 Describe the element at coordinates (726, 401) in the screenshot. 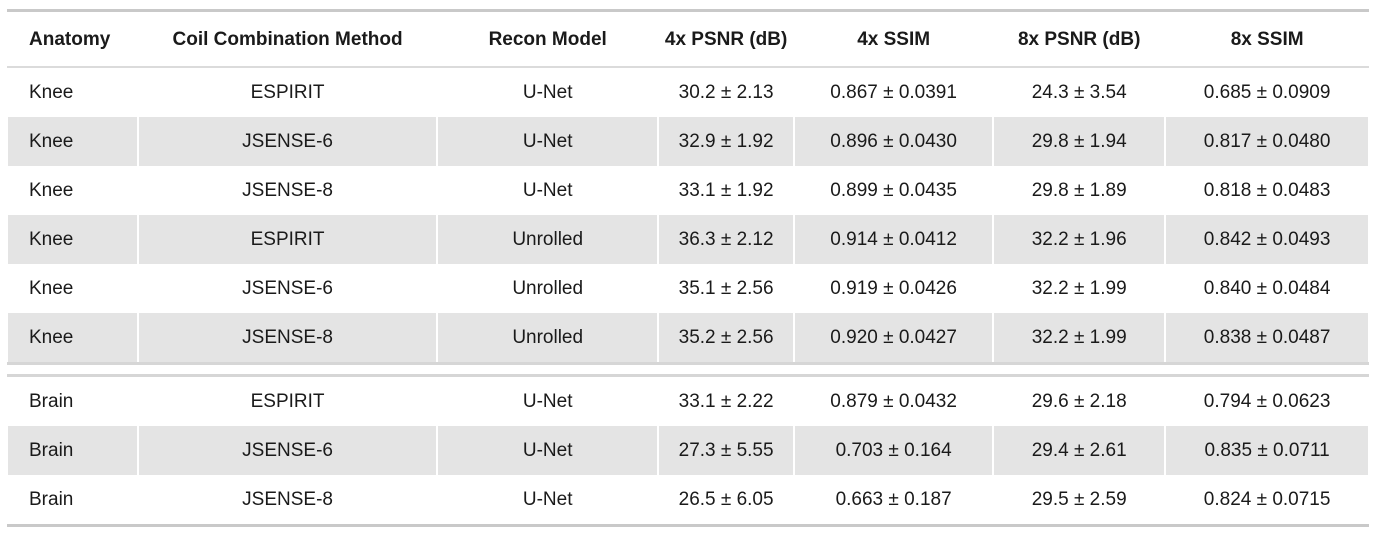

I see `table-cell-4x-psnr-db: 33.1 ± 2.22` at that location.